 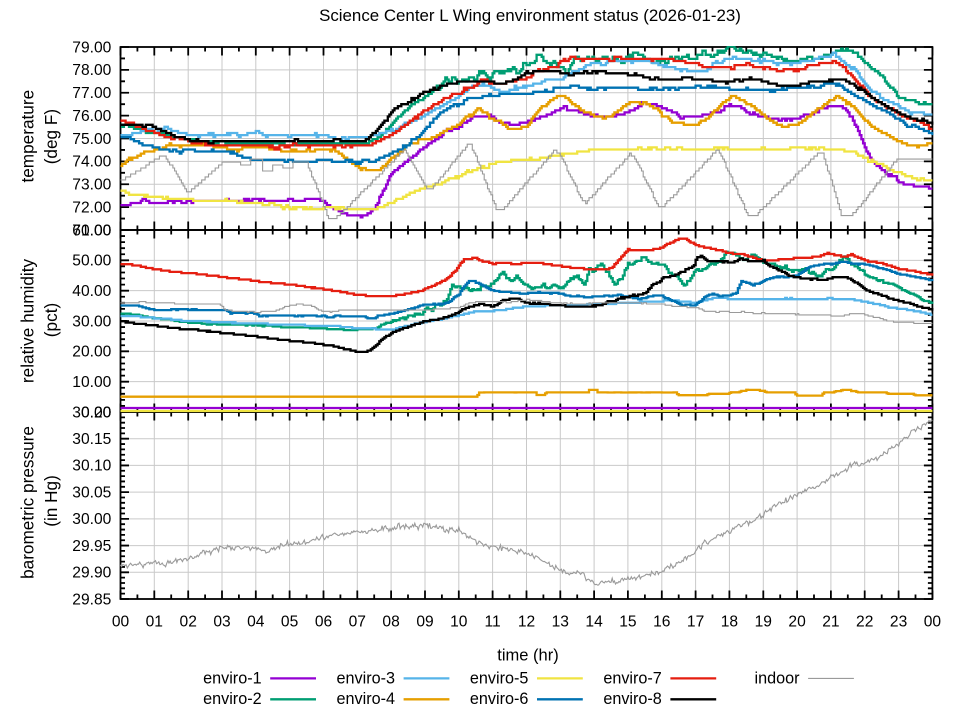 I want to click on svg-text: 19, so click(x=763, y=622).